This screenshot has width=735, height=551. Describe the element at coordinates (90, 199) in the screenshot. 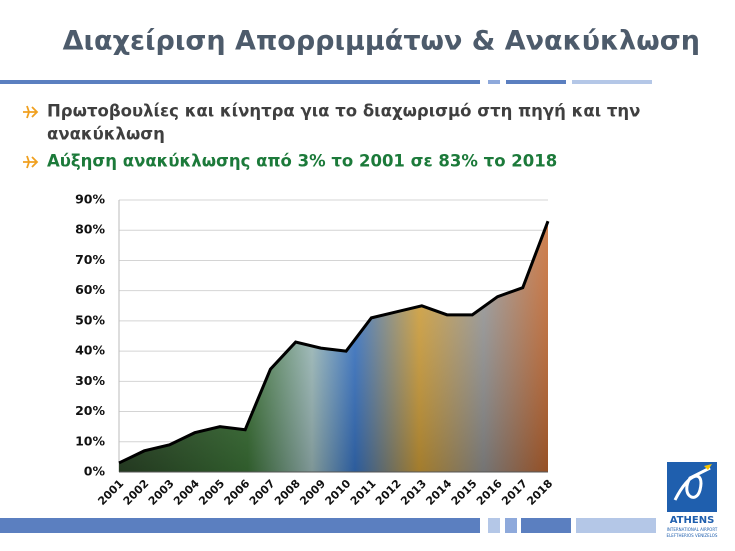

I see `y-tick-label: 90%` at that location.